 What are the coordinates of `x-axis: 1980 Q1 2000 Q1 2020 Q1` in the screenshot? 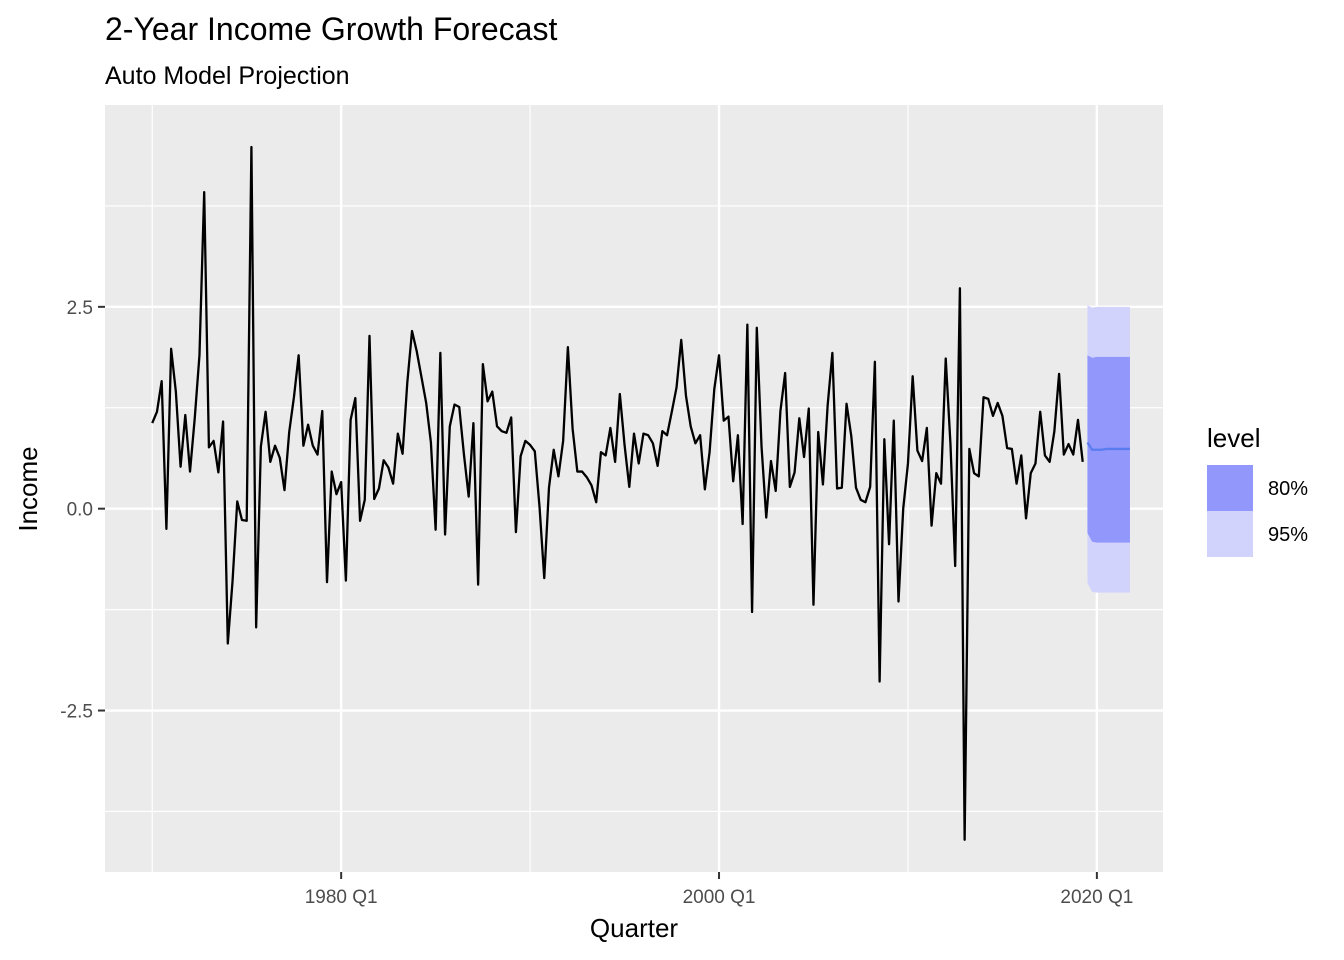 It's located at (719, 890).